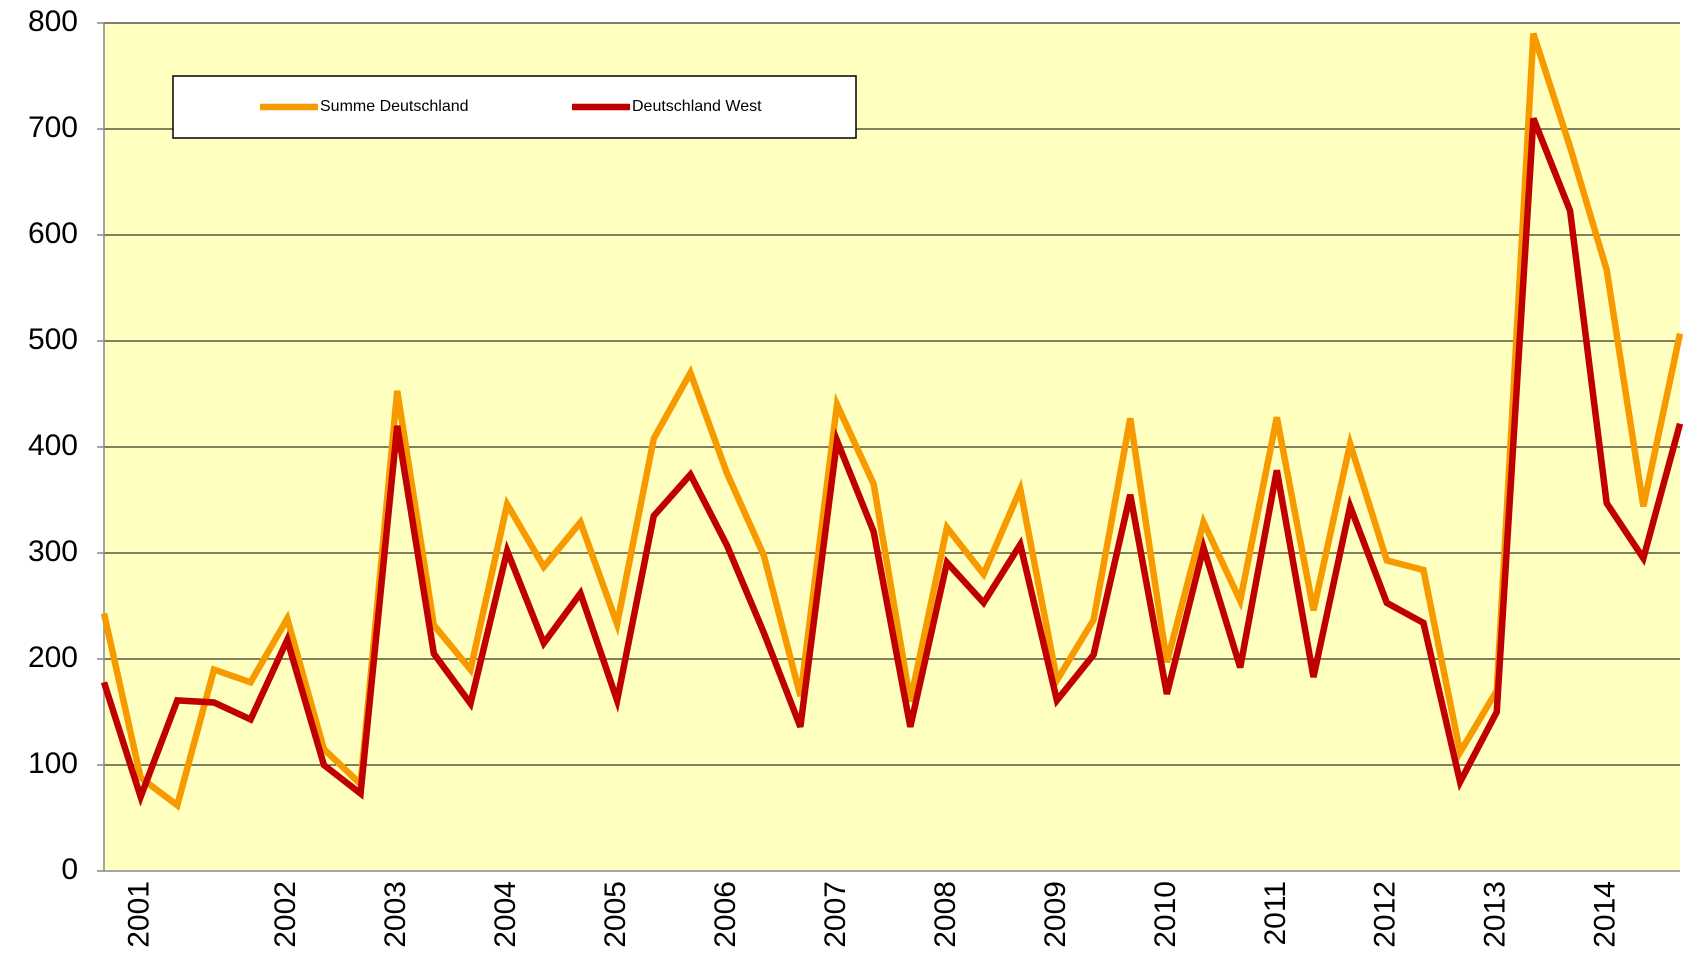 Image resolution: width=1685 pixels, height=972 pixels. I want to click on x-tick-label: 2006, so click(725, 914).